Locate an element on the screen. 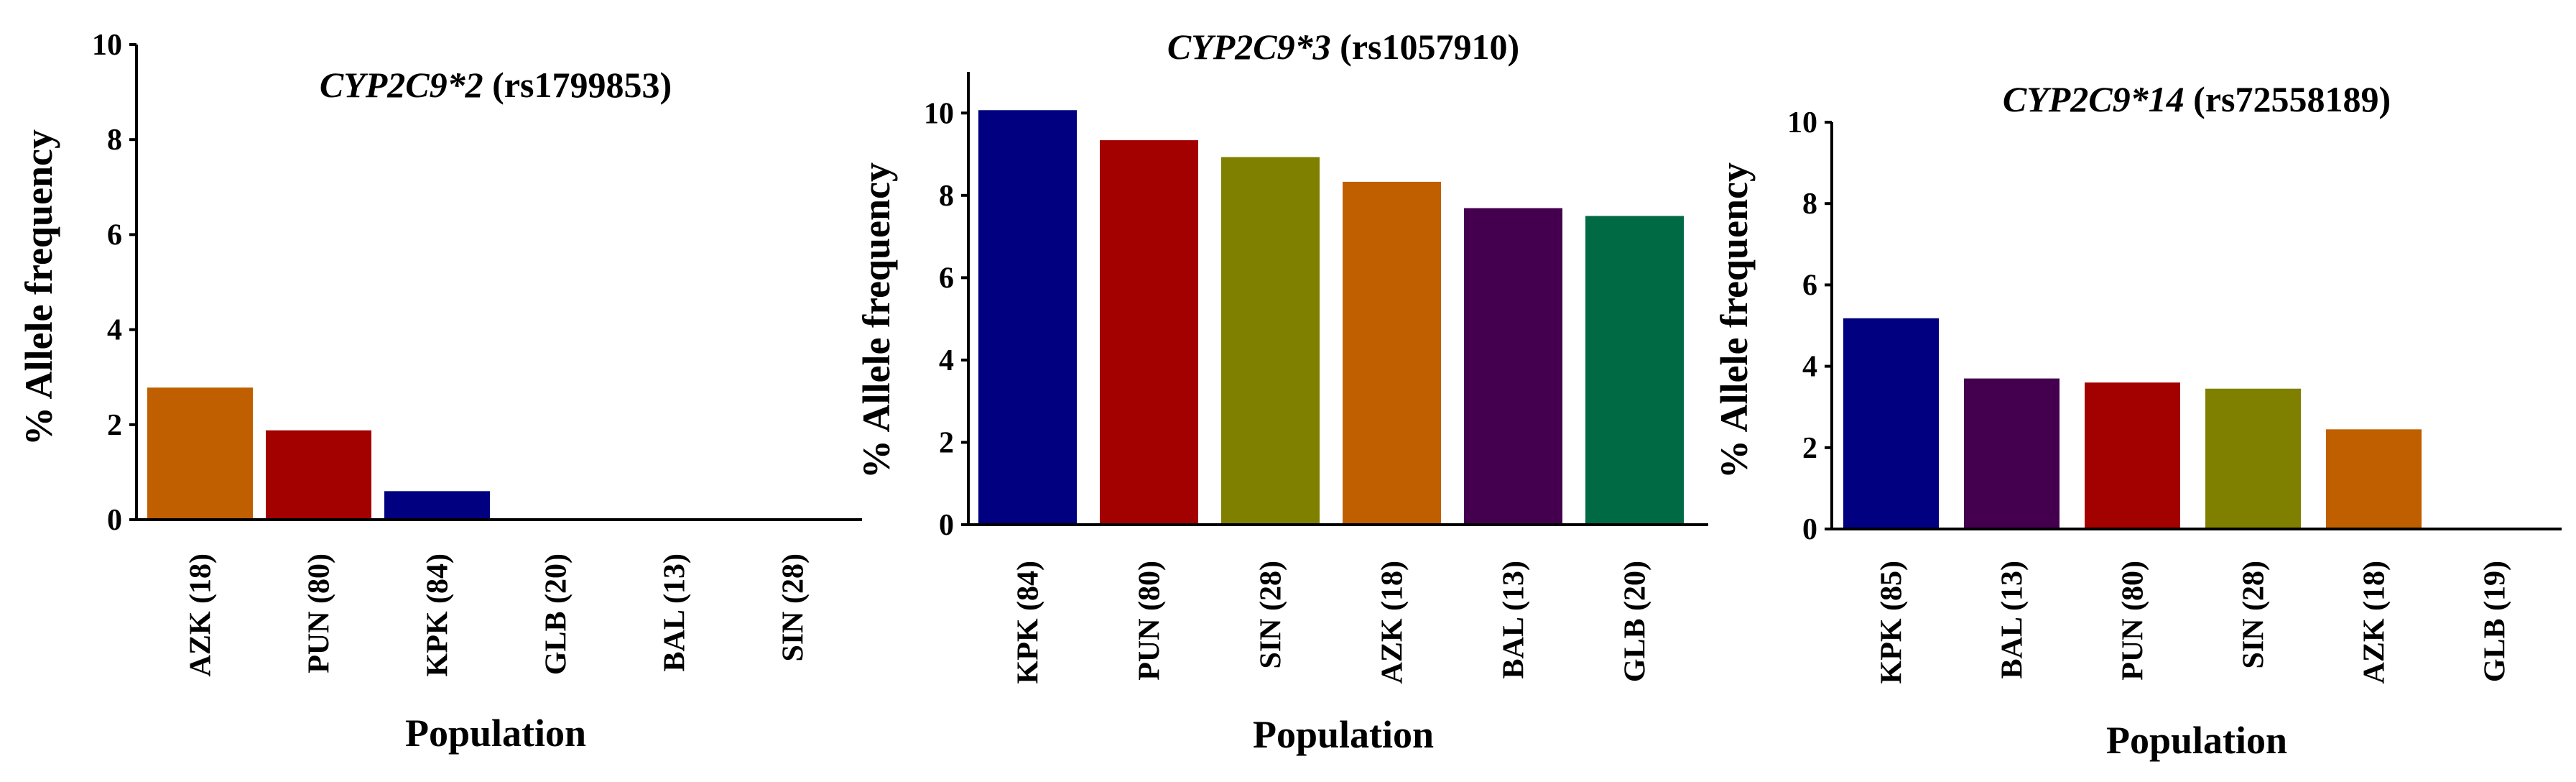  chart-title-rs: (rs1057910) is located at coordinates (1425, 47).